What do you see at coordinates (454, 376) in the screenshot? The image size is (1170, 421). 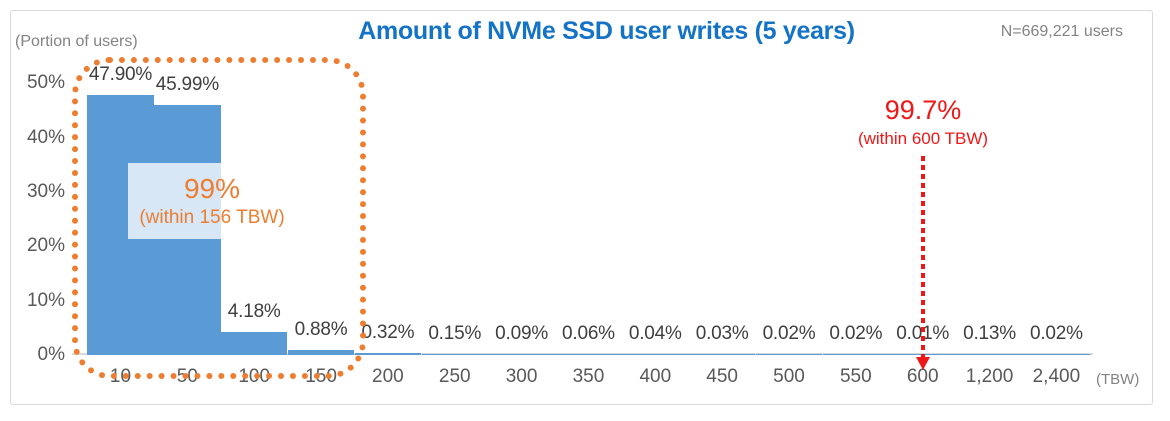 I see `x-tick-label: 250` at bounding box center [454, 376].